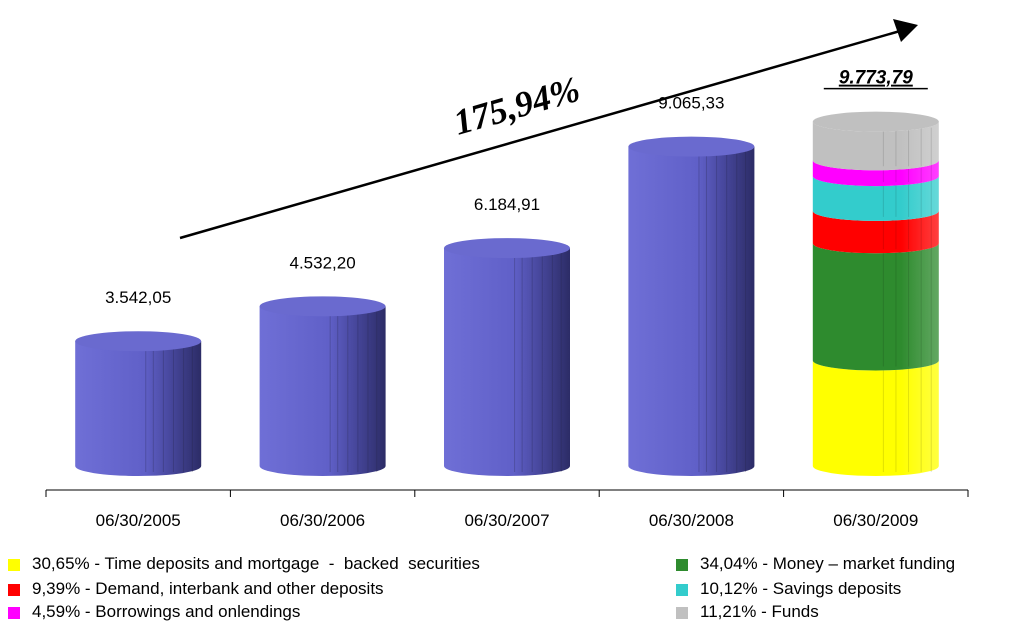  Describe the element at coordinates (801, 588) in the screenshot. I see `legend-label: 10,12% - Savings deposits` at that location.